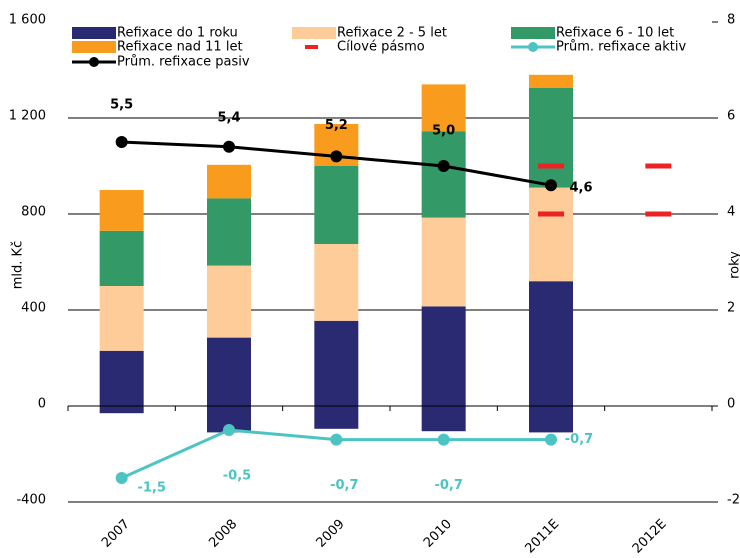  Describe the element at coordinates (438, 534) in the screenshot. I see `x-tick-label: 2010` at that location.